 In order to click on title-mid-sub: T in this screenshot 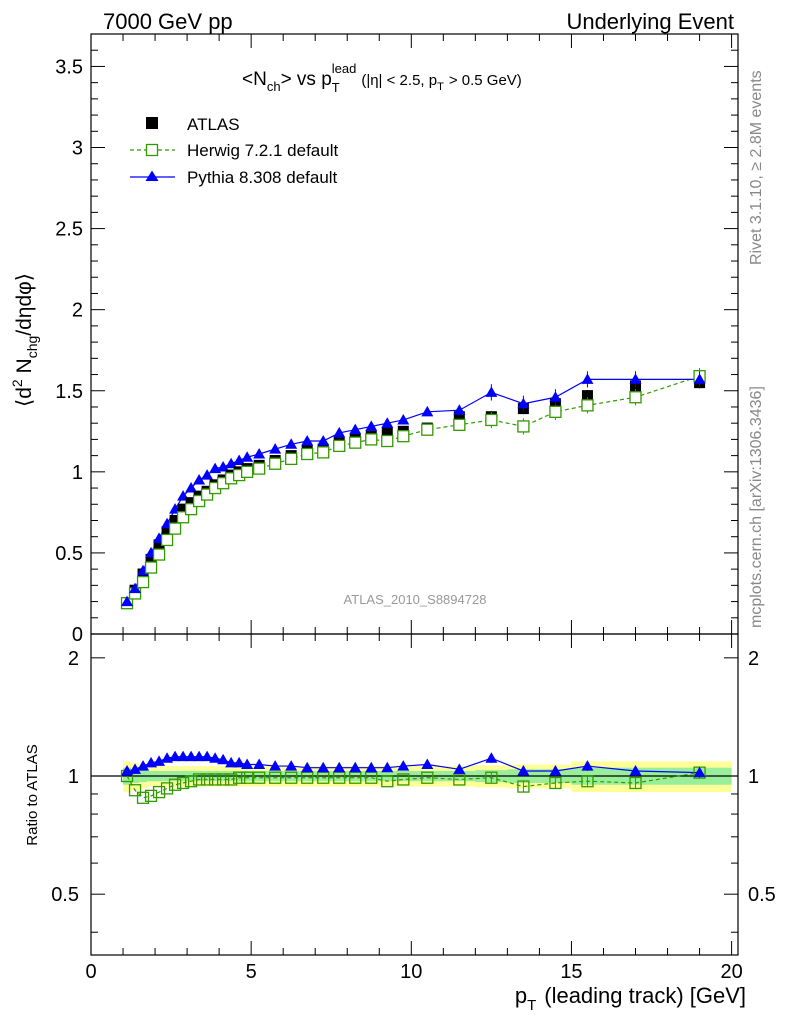, I will do `click(336, 87)`.